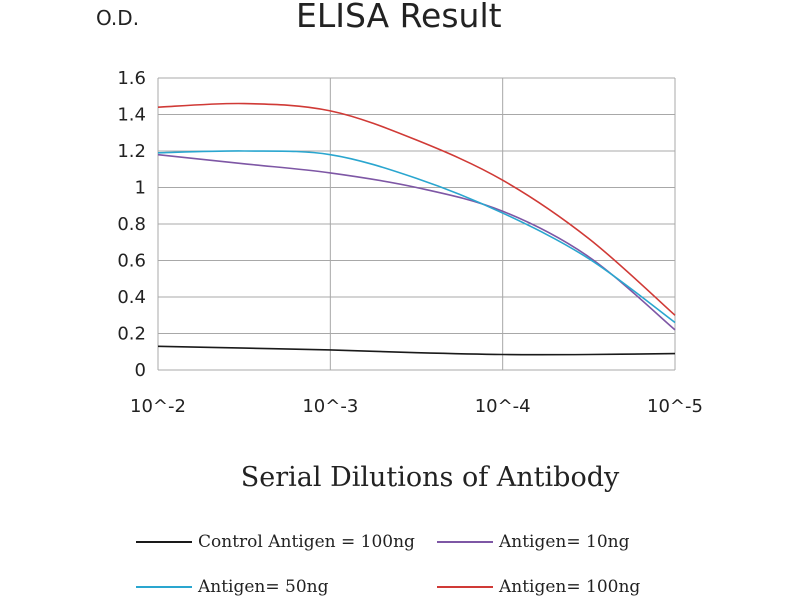 The height and width of the screenshot is (600, 800). What do you see at coordinates (164, 542) in the screenshot?
I see `legend-swatch-control` at bounding box center [164, 542].